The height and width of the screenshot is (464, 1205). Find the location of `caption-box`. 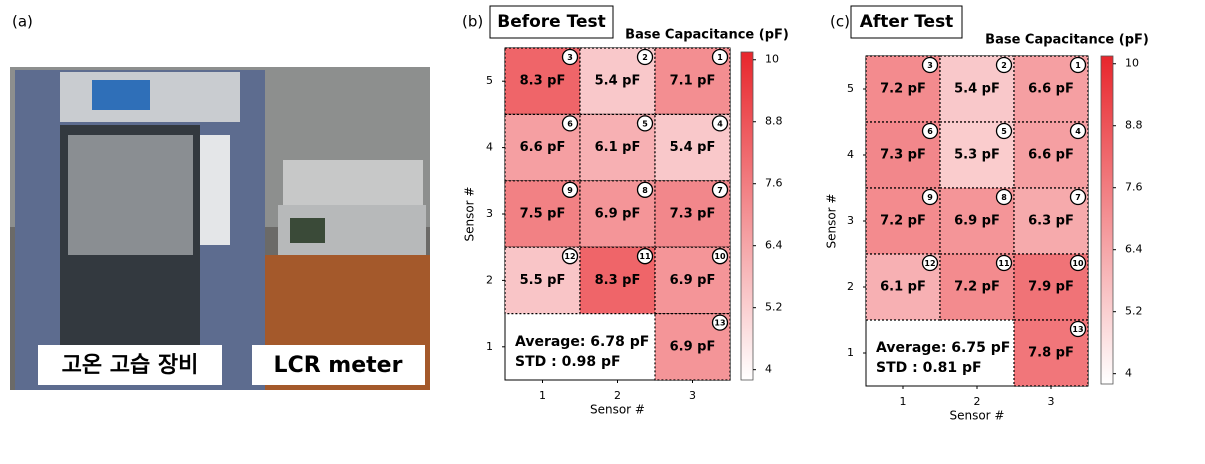

caption-box is located at coordinates (338, 365).